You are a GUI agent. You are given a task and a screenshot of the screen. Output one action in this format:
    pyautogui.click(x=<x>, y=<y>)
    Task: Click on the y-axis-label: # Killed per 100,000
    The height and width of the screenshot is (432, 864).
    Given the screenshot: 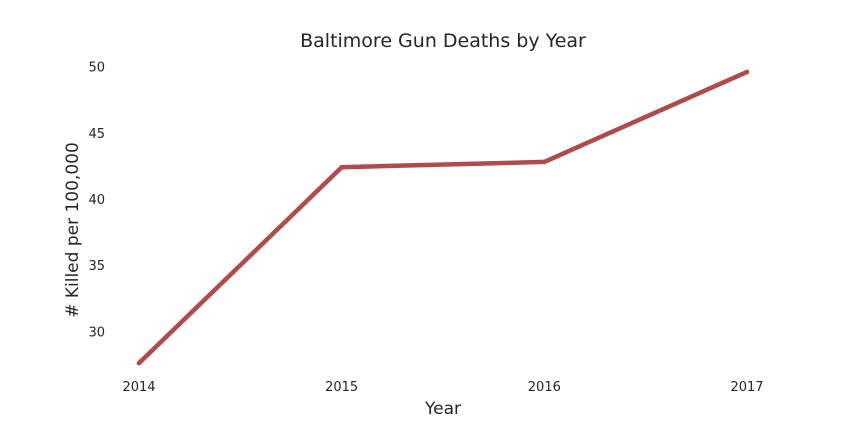 What is the action you would take?
    pyautogui.click(x=73, y=230)
    